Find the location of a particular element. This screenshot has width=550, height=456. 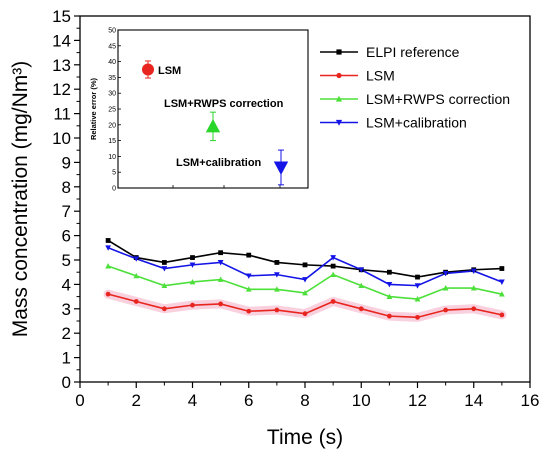

series-markers is located at coordinates (305, 279).